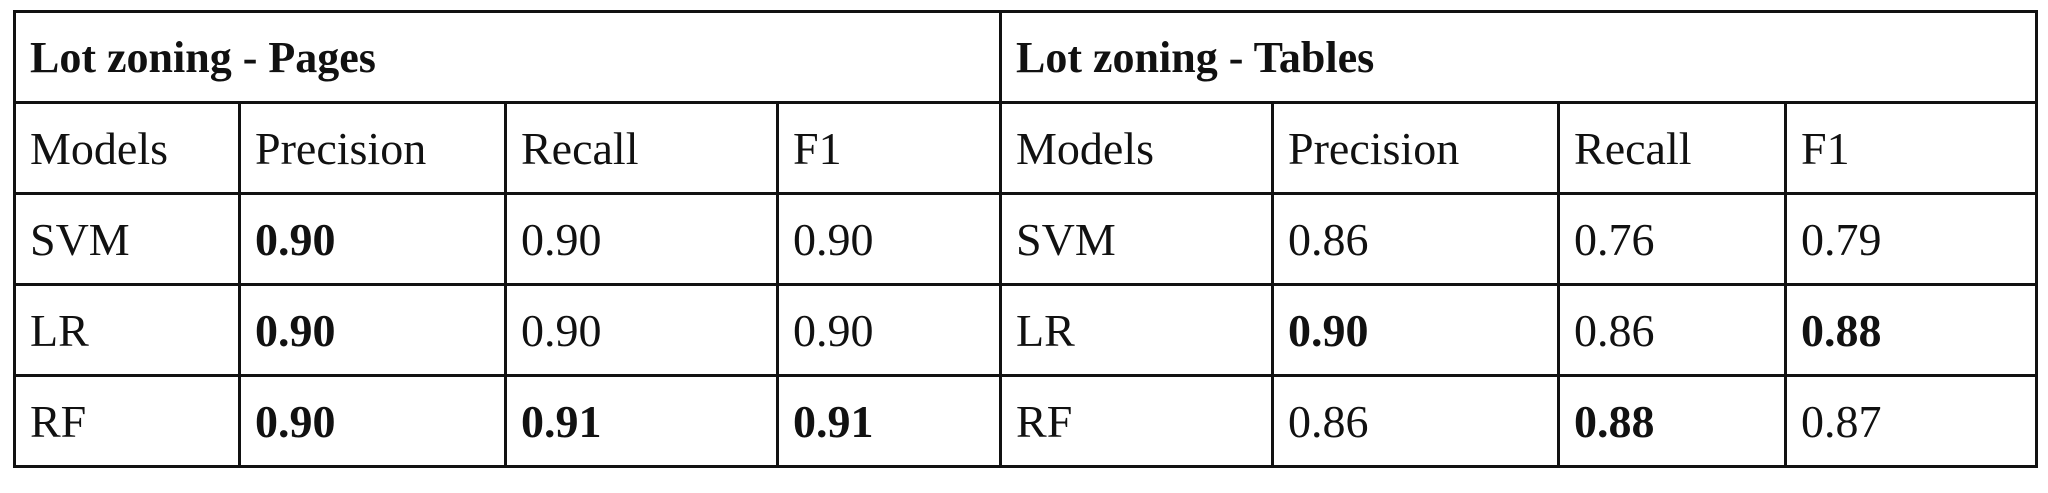  Describe the element at coordinates (1672, 239) in the screenshot. I see `score-cell: 0.76` at that location.